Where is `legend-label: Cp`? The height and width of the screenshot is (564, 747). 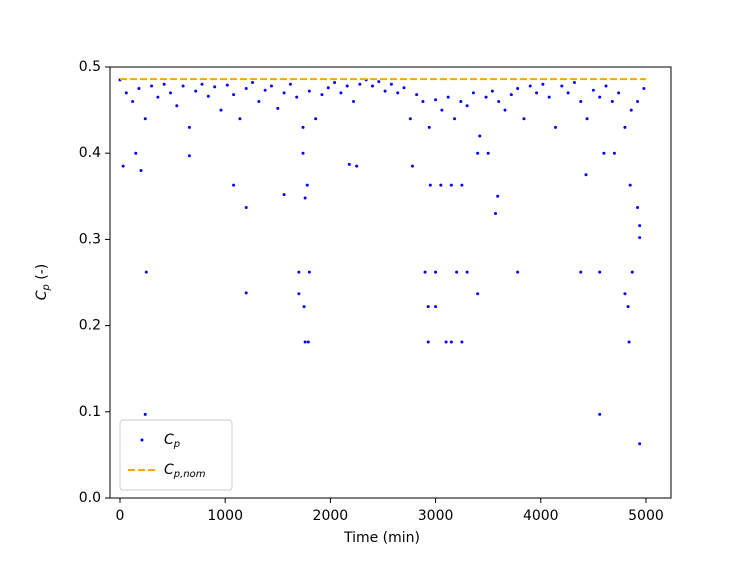 legend-label: Cp is located at coordinates (172, 441).